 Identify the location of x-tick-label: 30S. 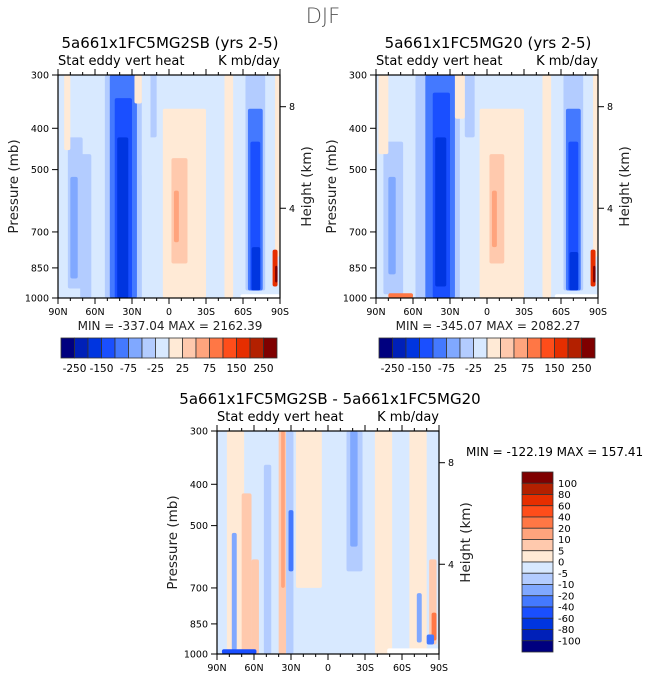
(365, 668).